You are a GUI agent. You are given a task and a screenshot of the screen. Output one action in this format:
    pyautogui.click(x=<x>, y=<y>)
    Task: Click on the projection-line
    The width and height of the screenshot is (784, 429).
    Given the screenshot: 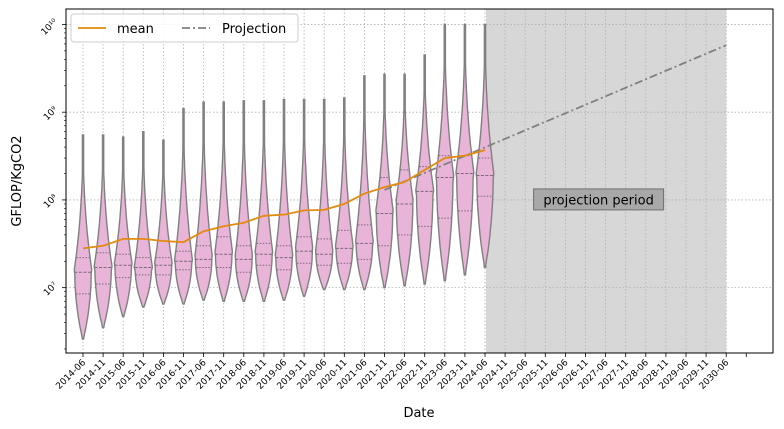 What is the action you would take?
    pyautogui.click(x=555, y=117)
    